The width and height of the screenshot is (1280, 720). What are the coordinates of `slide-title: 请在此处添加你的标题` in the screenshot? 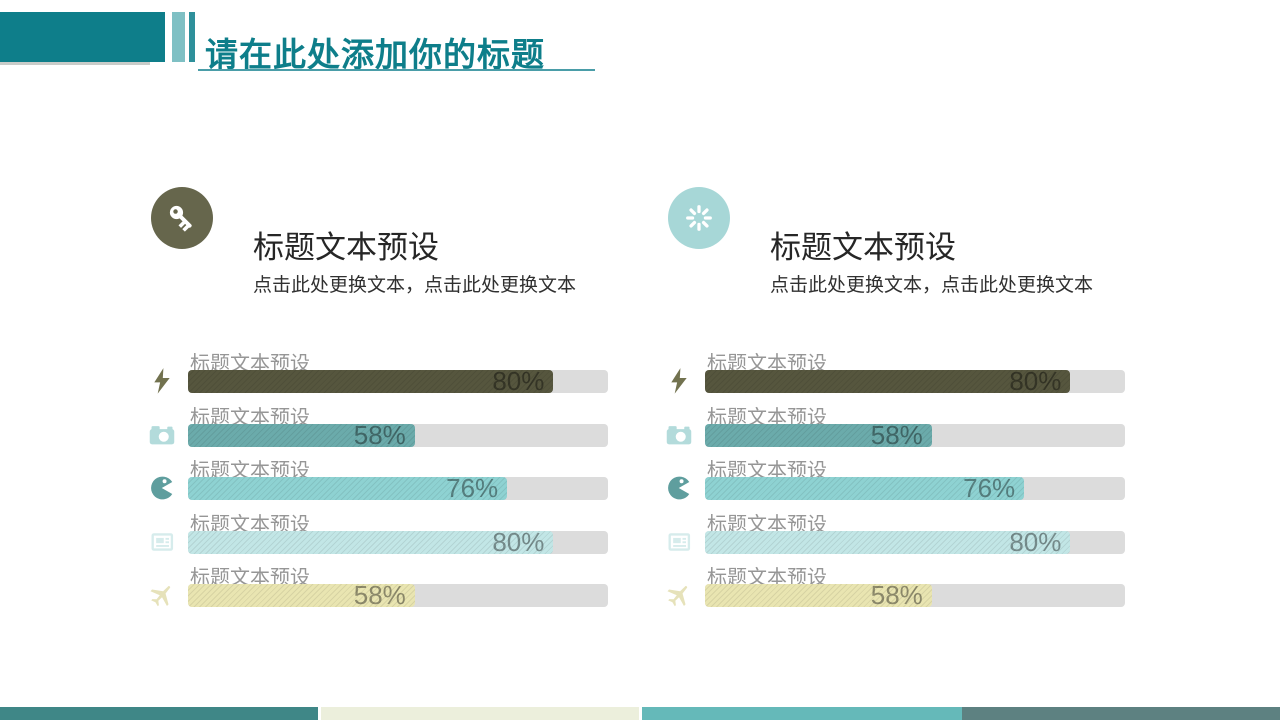 It's located at (375, 54).